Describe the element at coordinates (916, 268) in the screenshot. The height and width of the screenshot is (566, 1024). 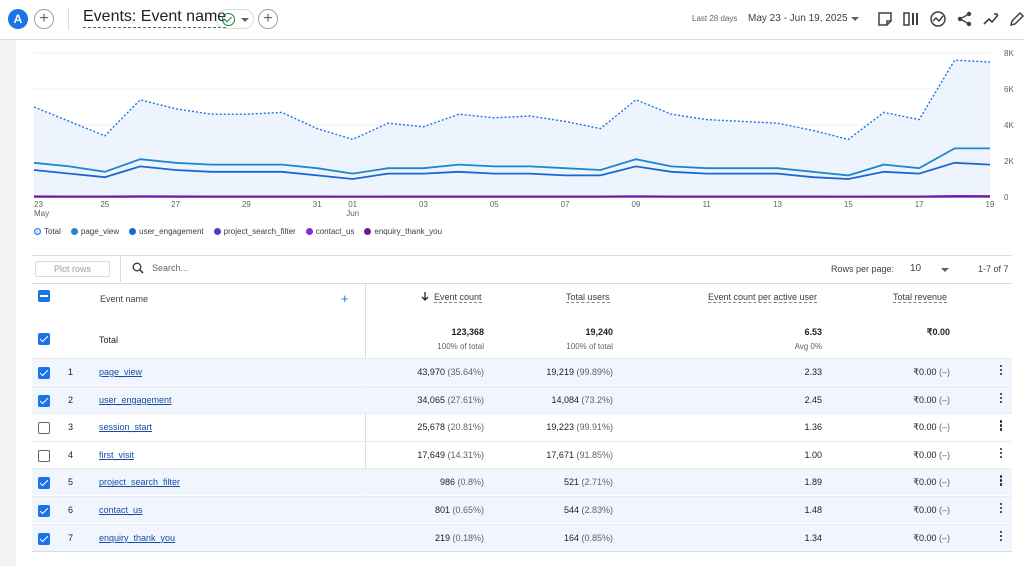
I see `rows-per-page-select: 10` at that location.